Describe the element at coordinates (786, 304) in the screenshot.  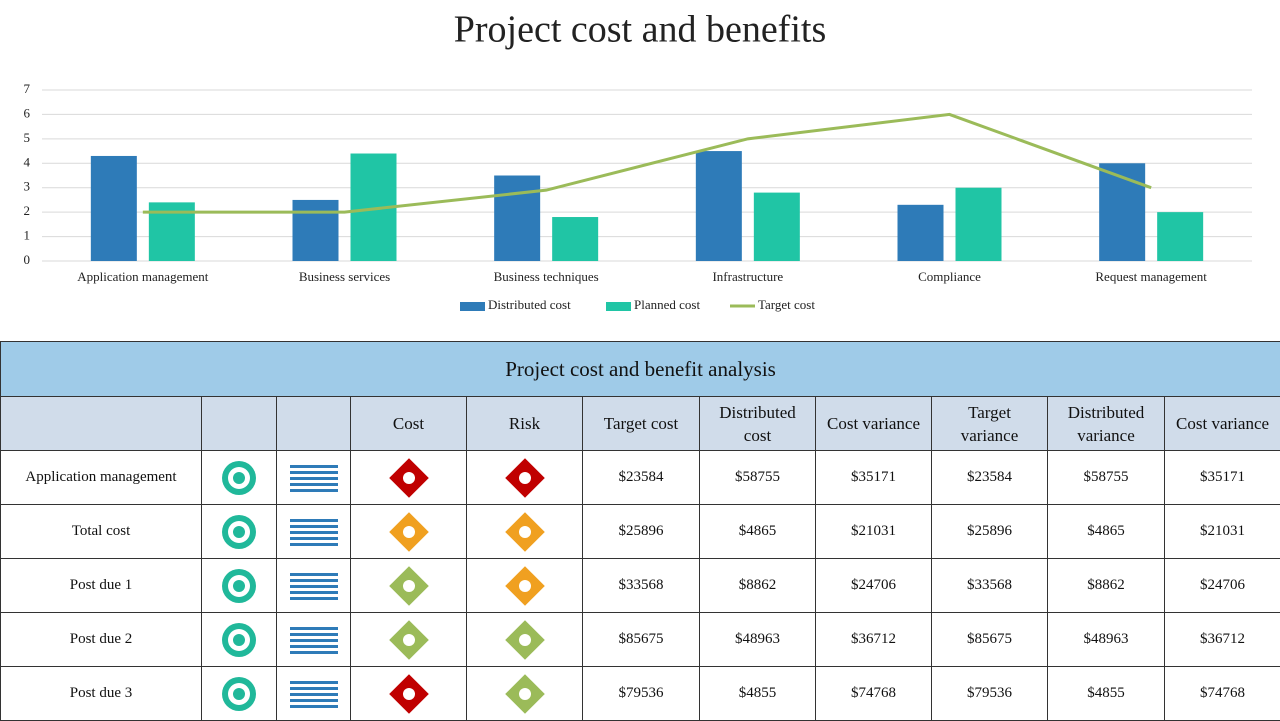
I see `legend-label: Target cost` at that location.